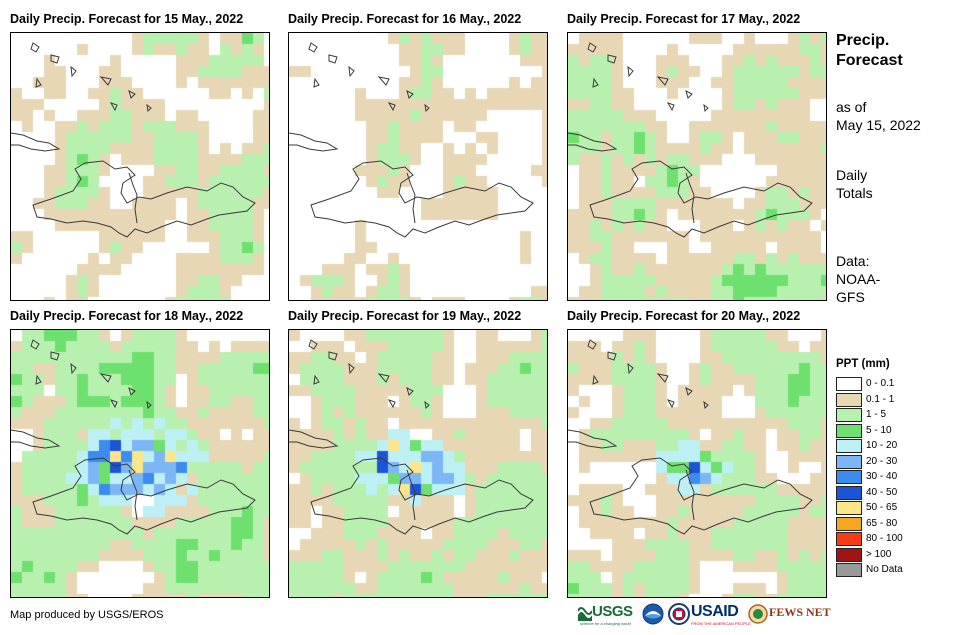  I want to click on as-of-label: as of, so click(851, 107).